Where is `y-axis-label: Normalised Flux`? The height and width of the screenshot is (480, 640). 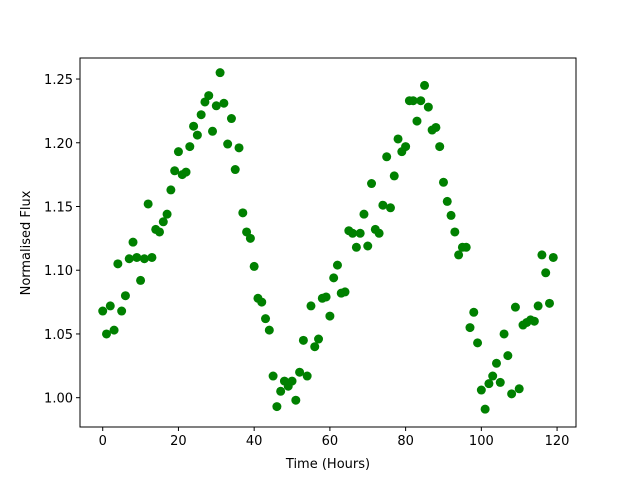
y-axis-label: Normalised Flux is located at coordinates (26, 242).